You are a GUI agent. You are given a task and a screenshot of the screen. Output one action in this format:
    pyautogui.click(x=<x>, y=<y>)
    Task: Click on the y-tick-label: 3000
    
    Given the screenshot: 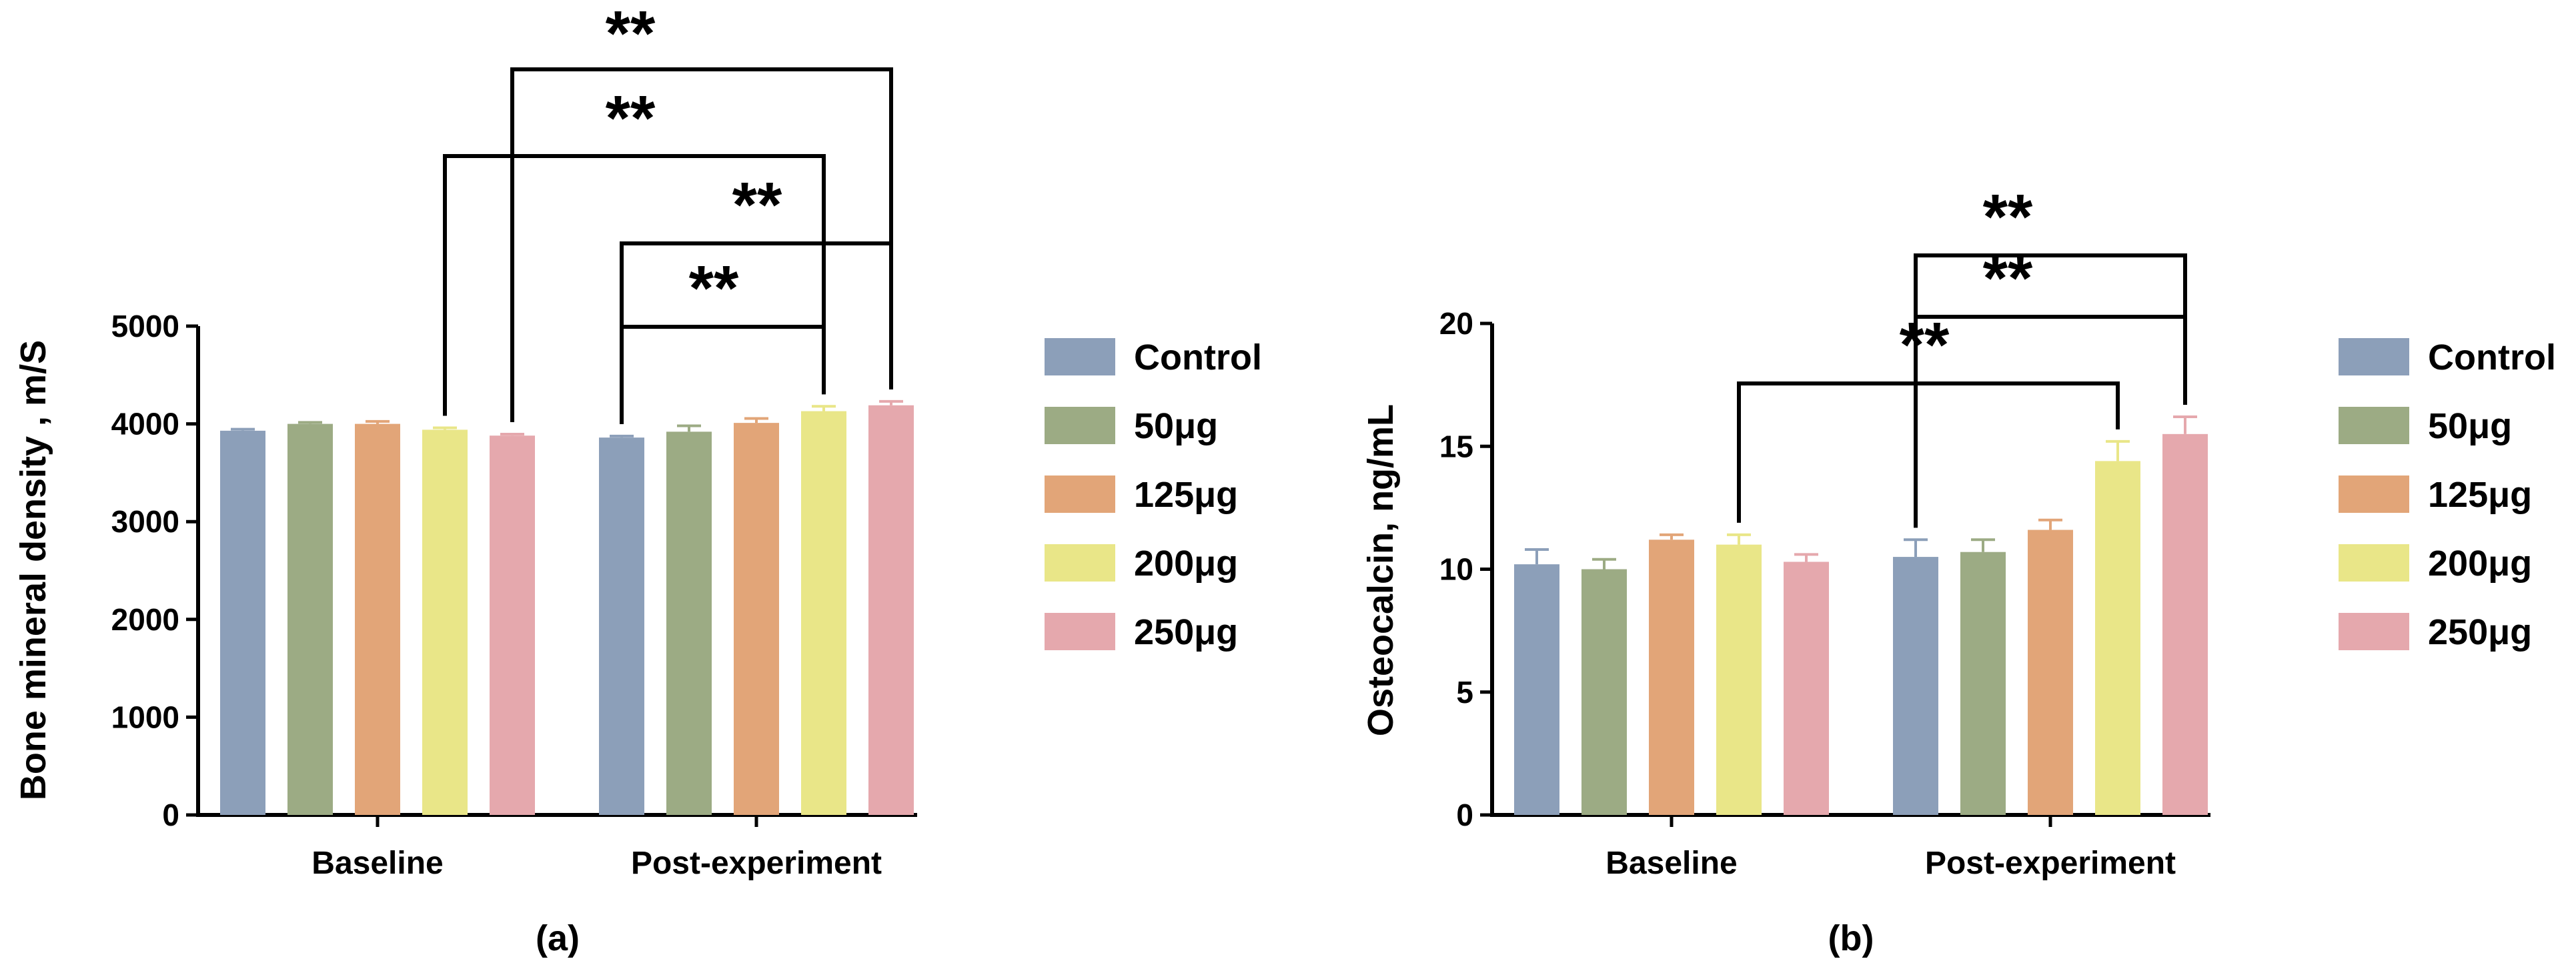 What is the action you would take?
    pyautogui.click(x=145, y=521)
    